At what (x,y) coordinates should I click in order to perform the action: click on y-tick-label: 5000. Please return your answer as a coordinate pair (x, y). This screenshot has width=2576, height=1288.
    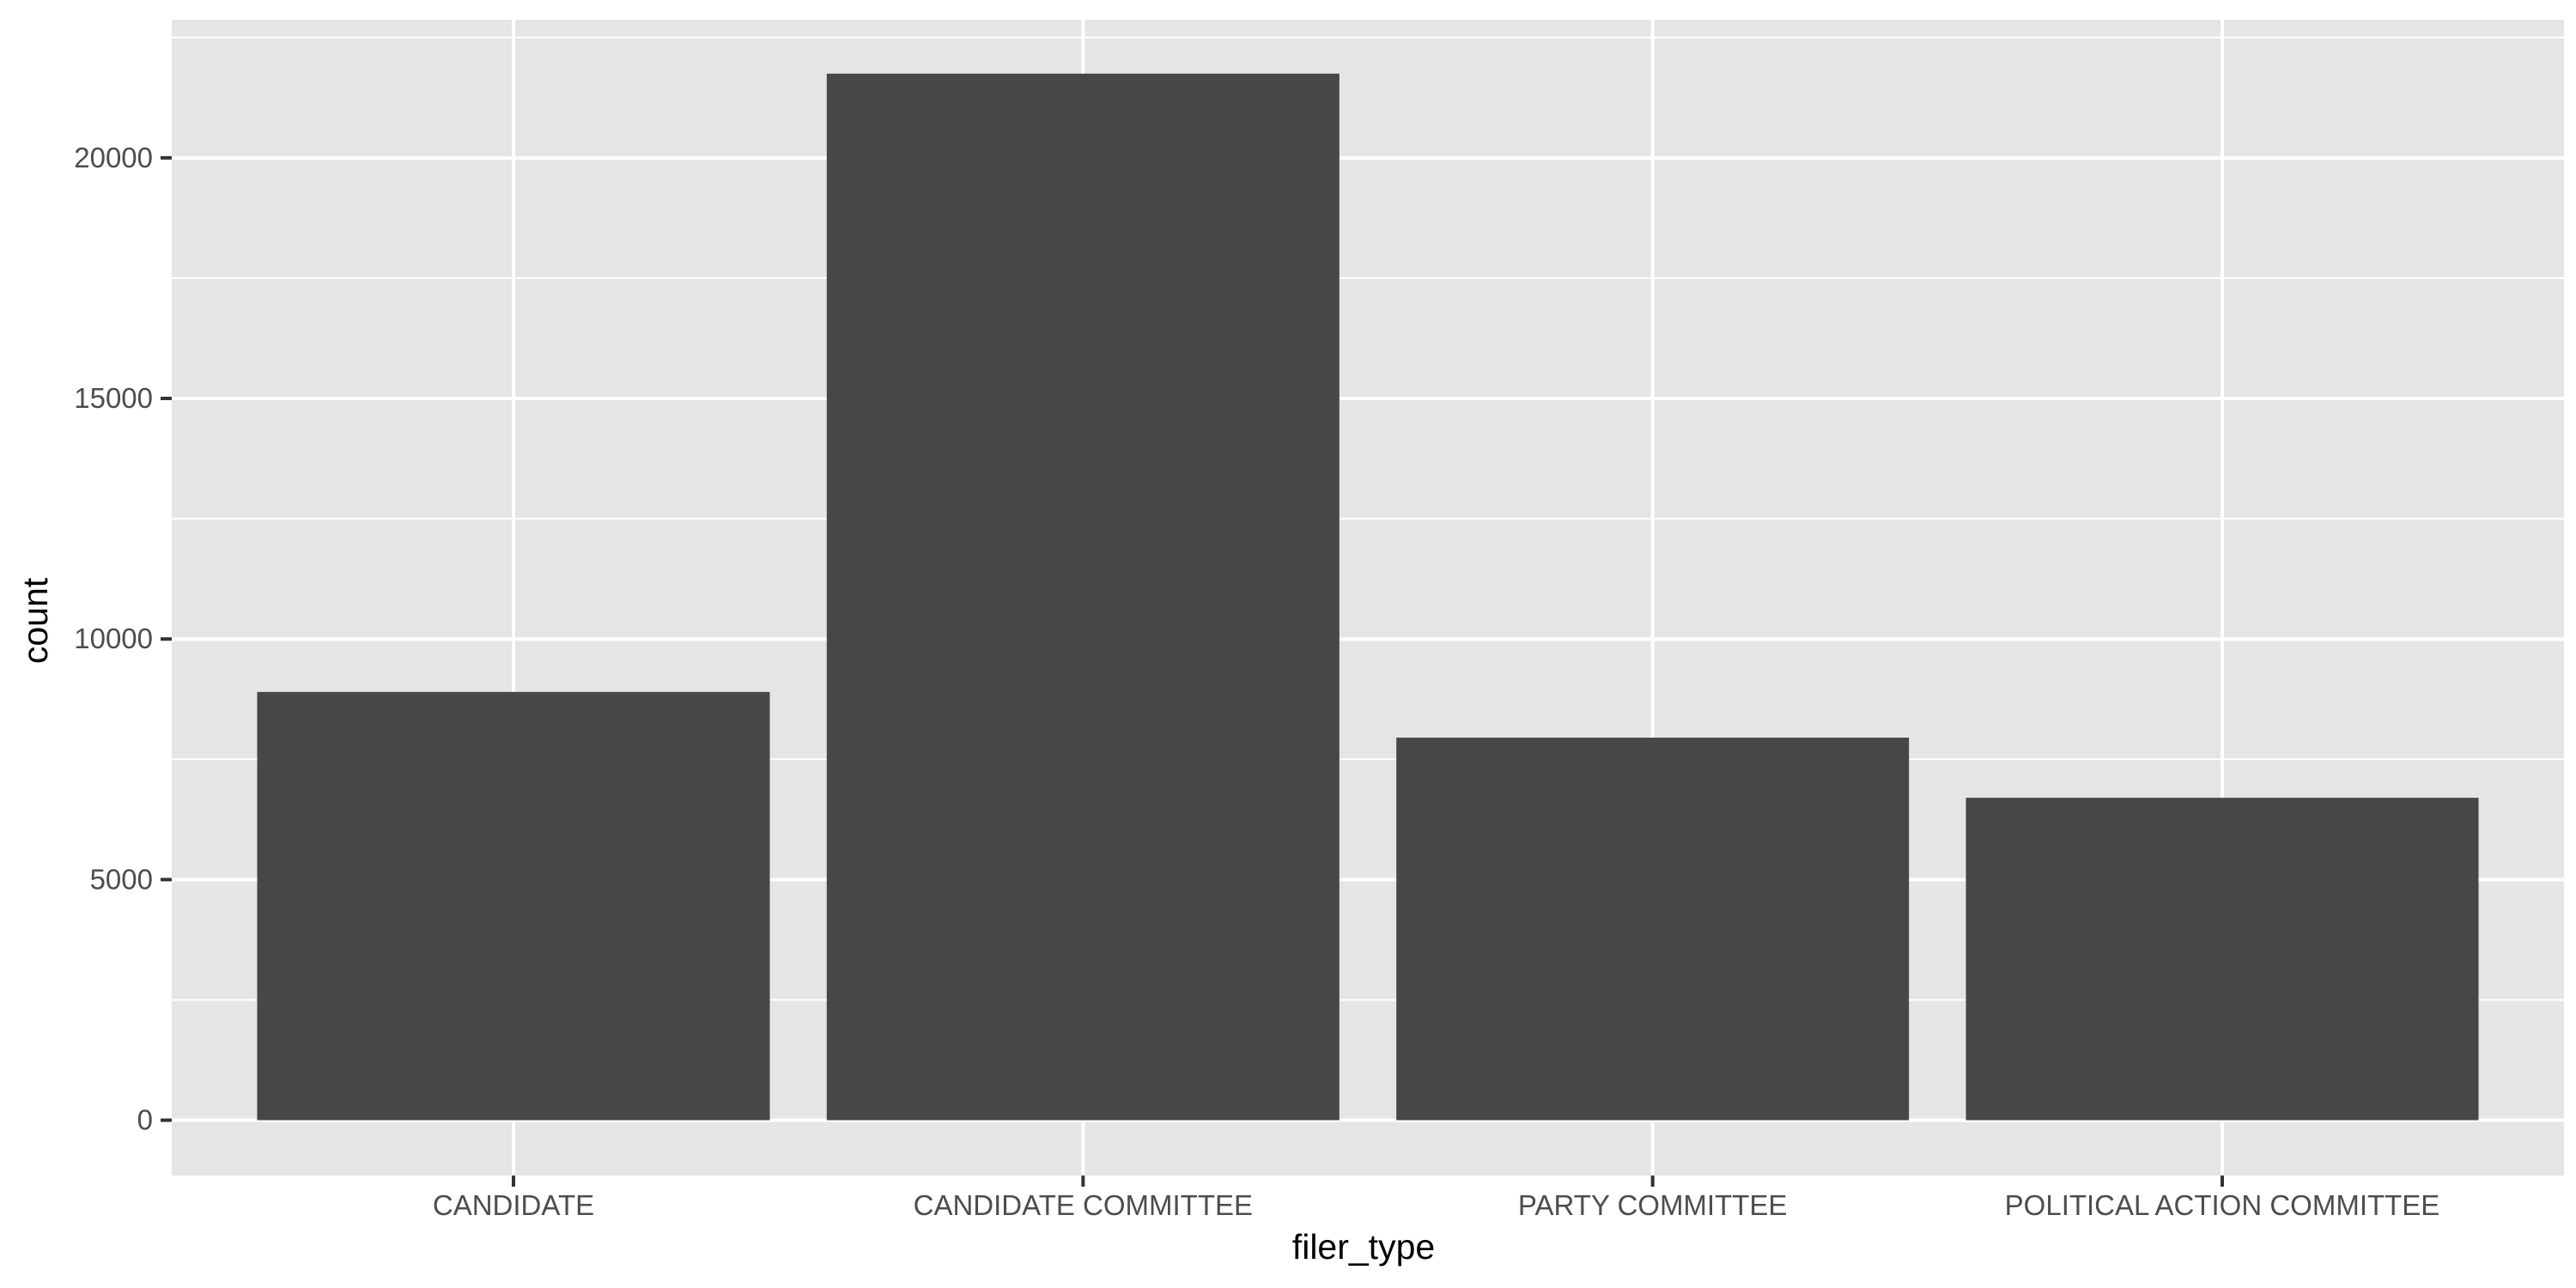
    Looking at the image, I should click on (122, 879).